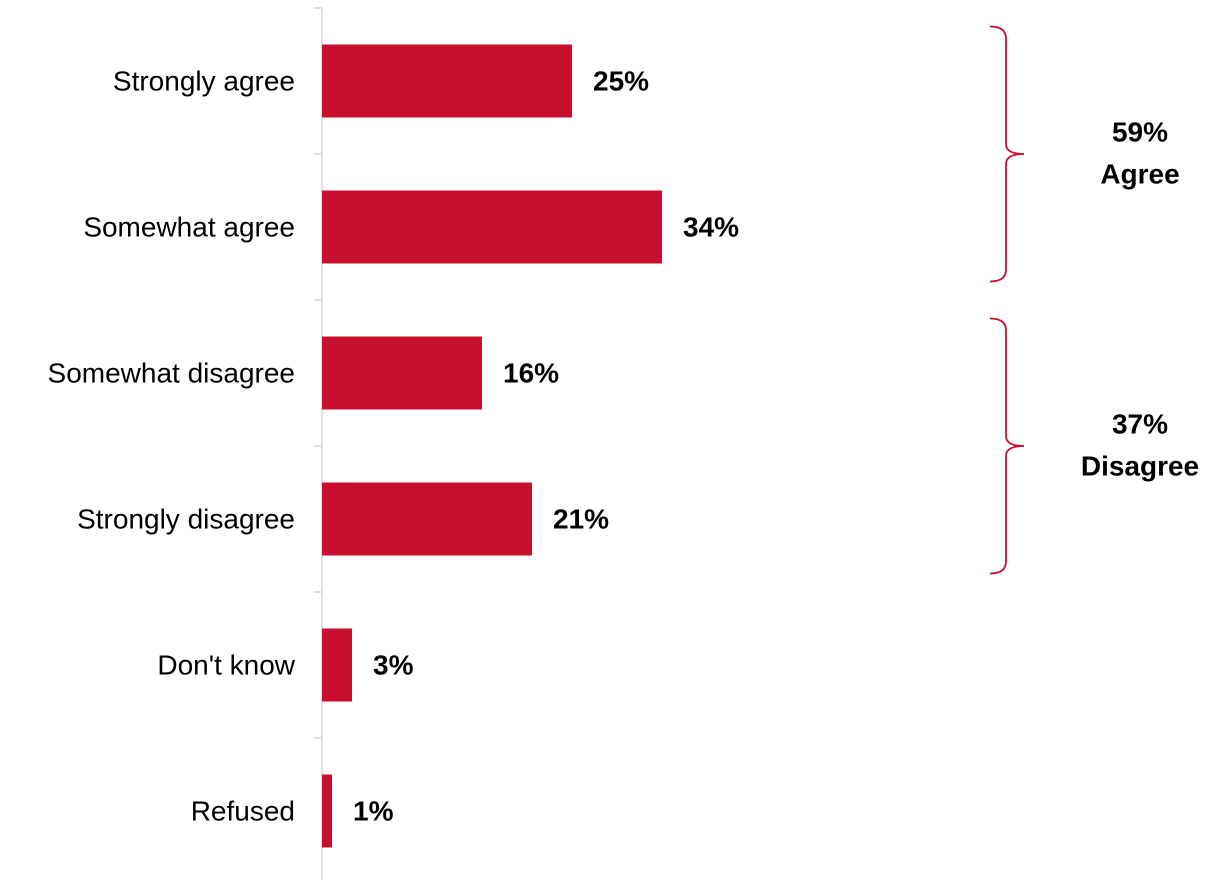  I want to click on groups-layer: 59% Agree 37% Disagree, so click(1094, 300).